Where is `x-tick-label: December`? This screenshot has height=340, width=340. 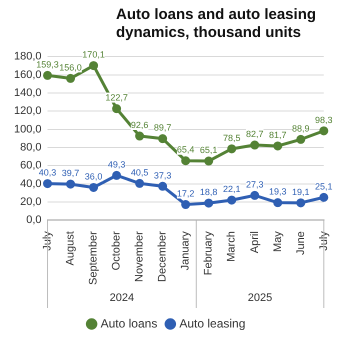 x-tick-label: December is located at coordinates (162, 256).